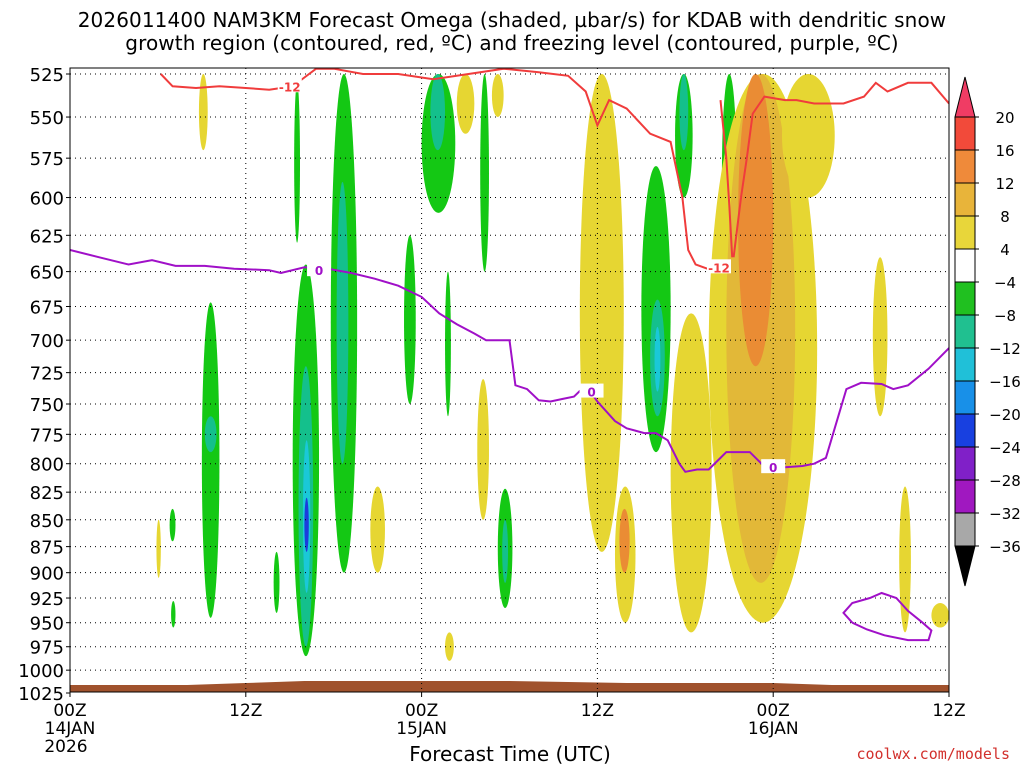 This screenshot has height=768, width=1024. I want to click on omega-region-orange, so click(624, 540).